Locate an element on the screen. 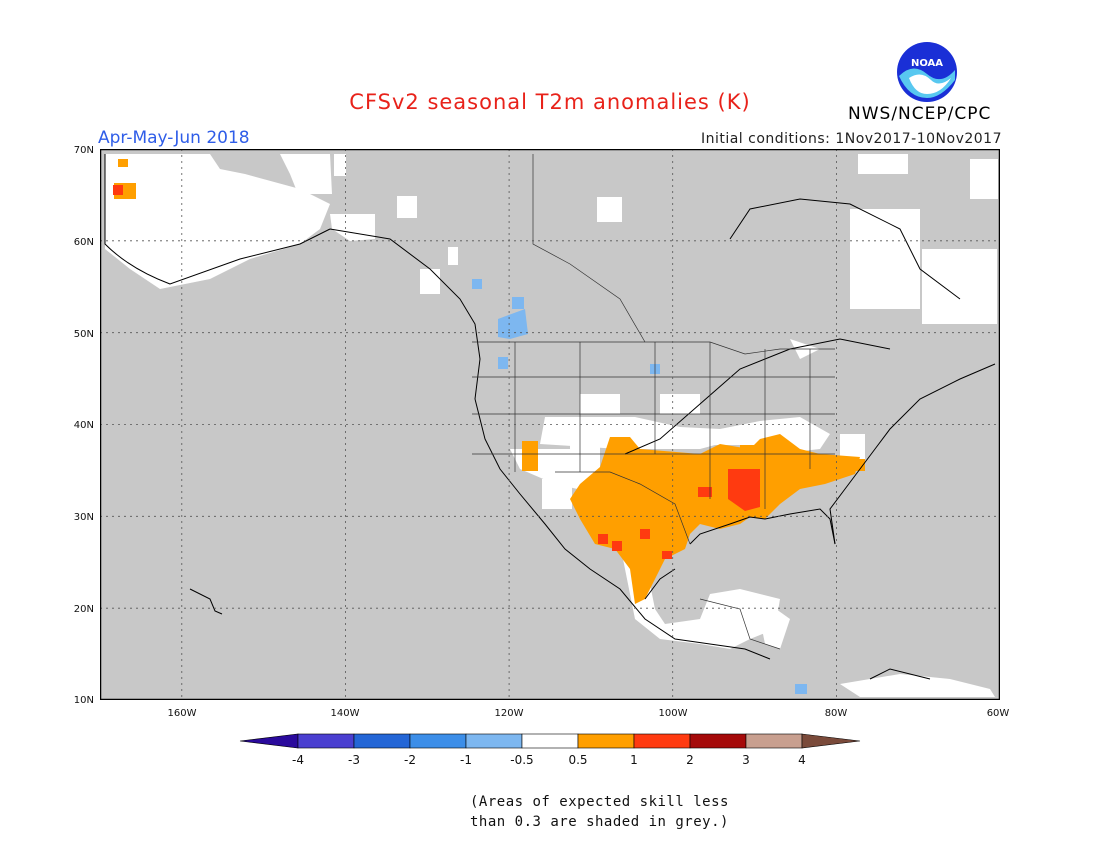 The height and width of the screenshot is (850, 1100). colorbar-tick: -0.5 is located at coordinates (521, 760).